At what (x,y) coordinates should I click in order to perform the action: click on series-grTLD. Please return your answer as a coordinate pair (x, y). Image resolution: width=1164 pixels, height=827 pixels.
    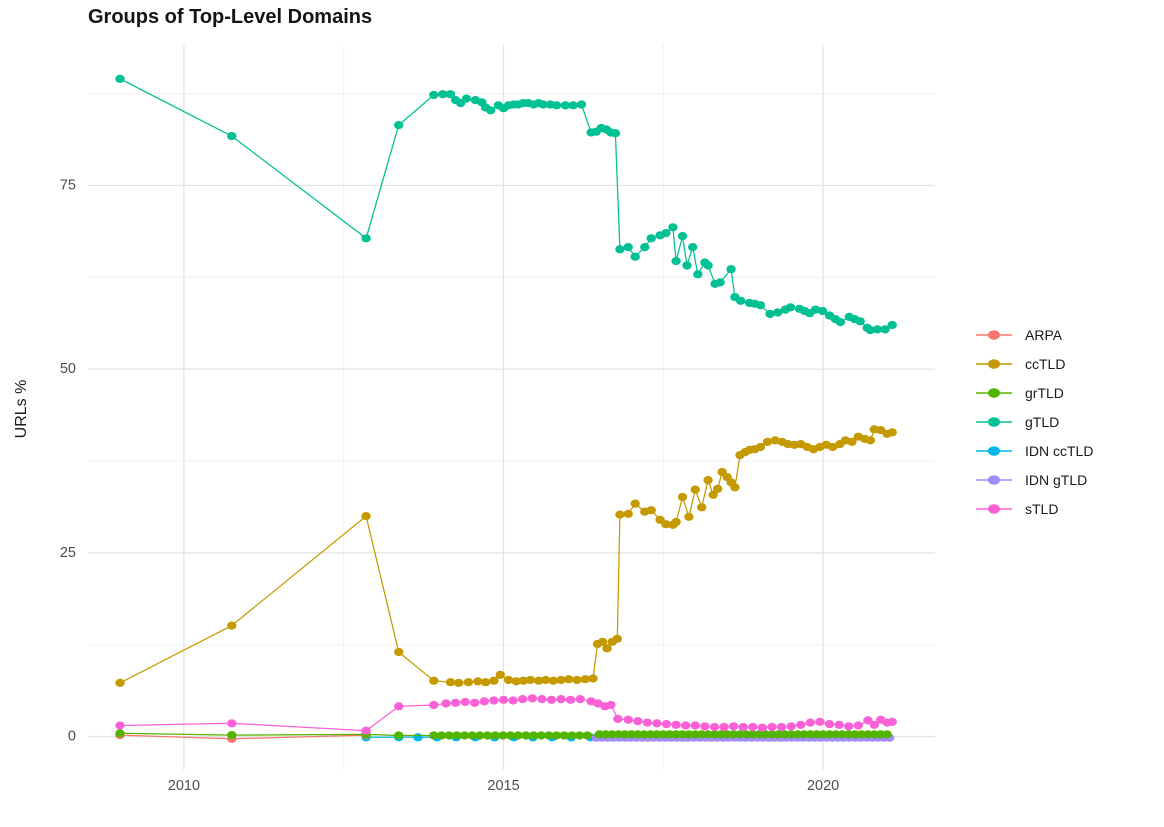
    Looking at the image, I should click on (503, 734).